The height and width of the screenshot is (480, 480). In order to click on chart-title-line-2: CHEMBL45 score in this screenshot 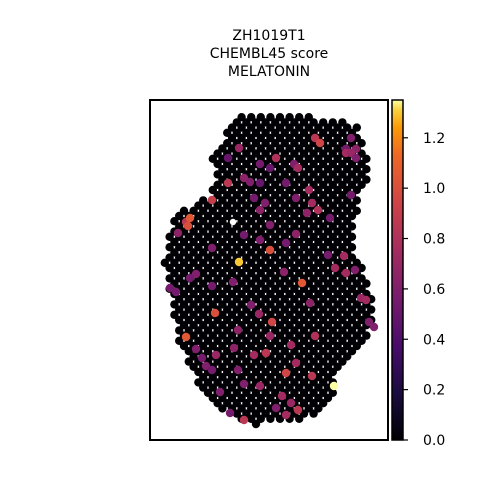, I will do `click(269, 54)`.